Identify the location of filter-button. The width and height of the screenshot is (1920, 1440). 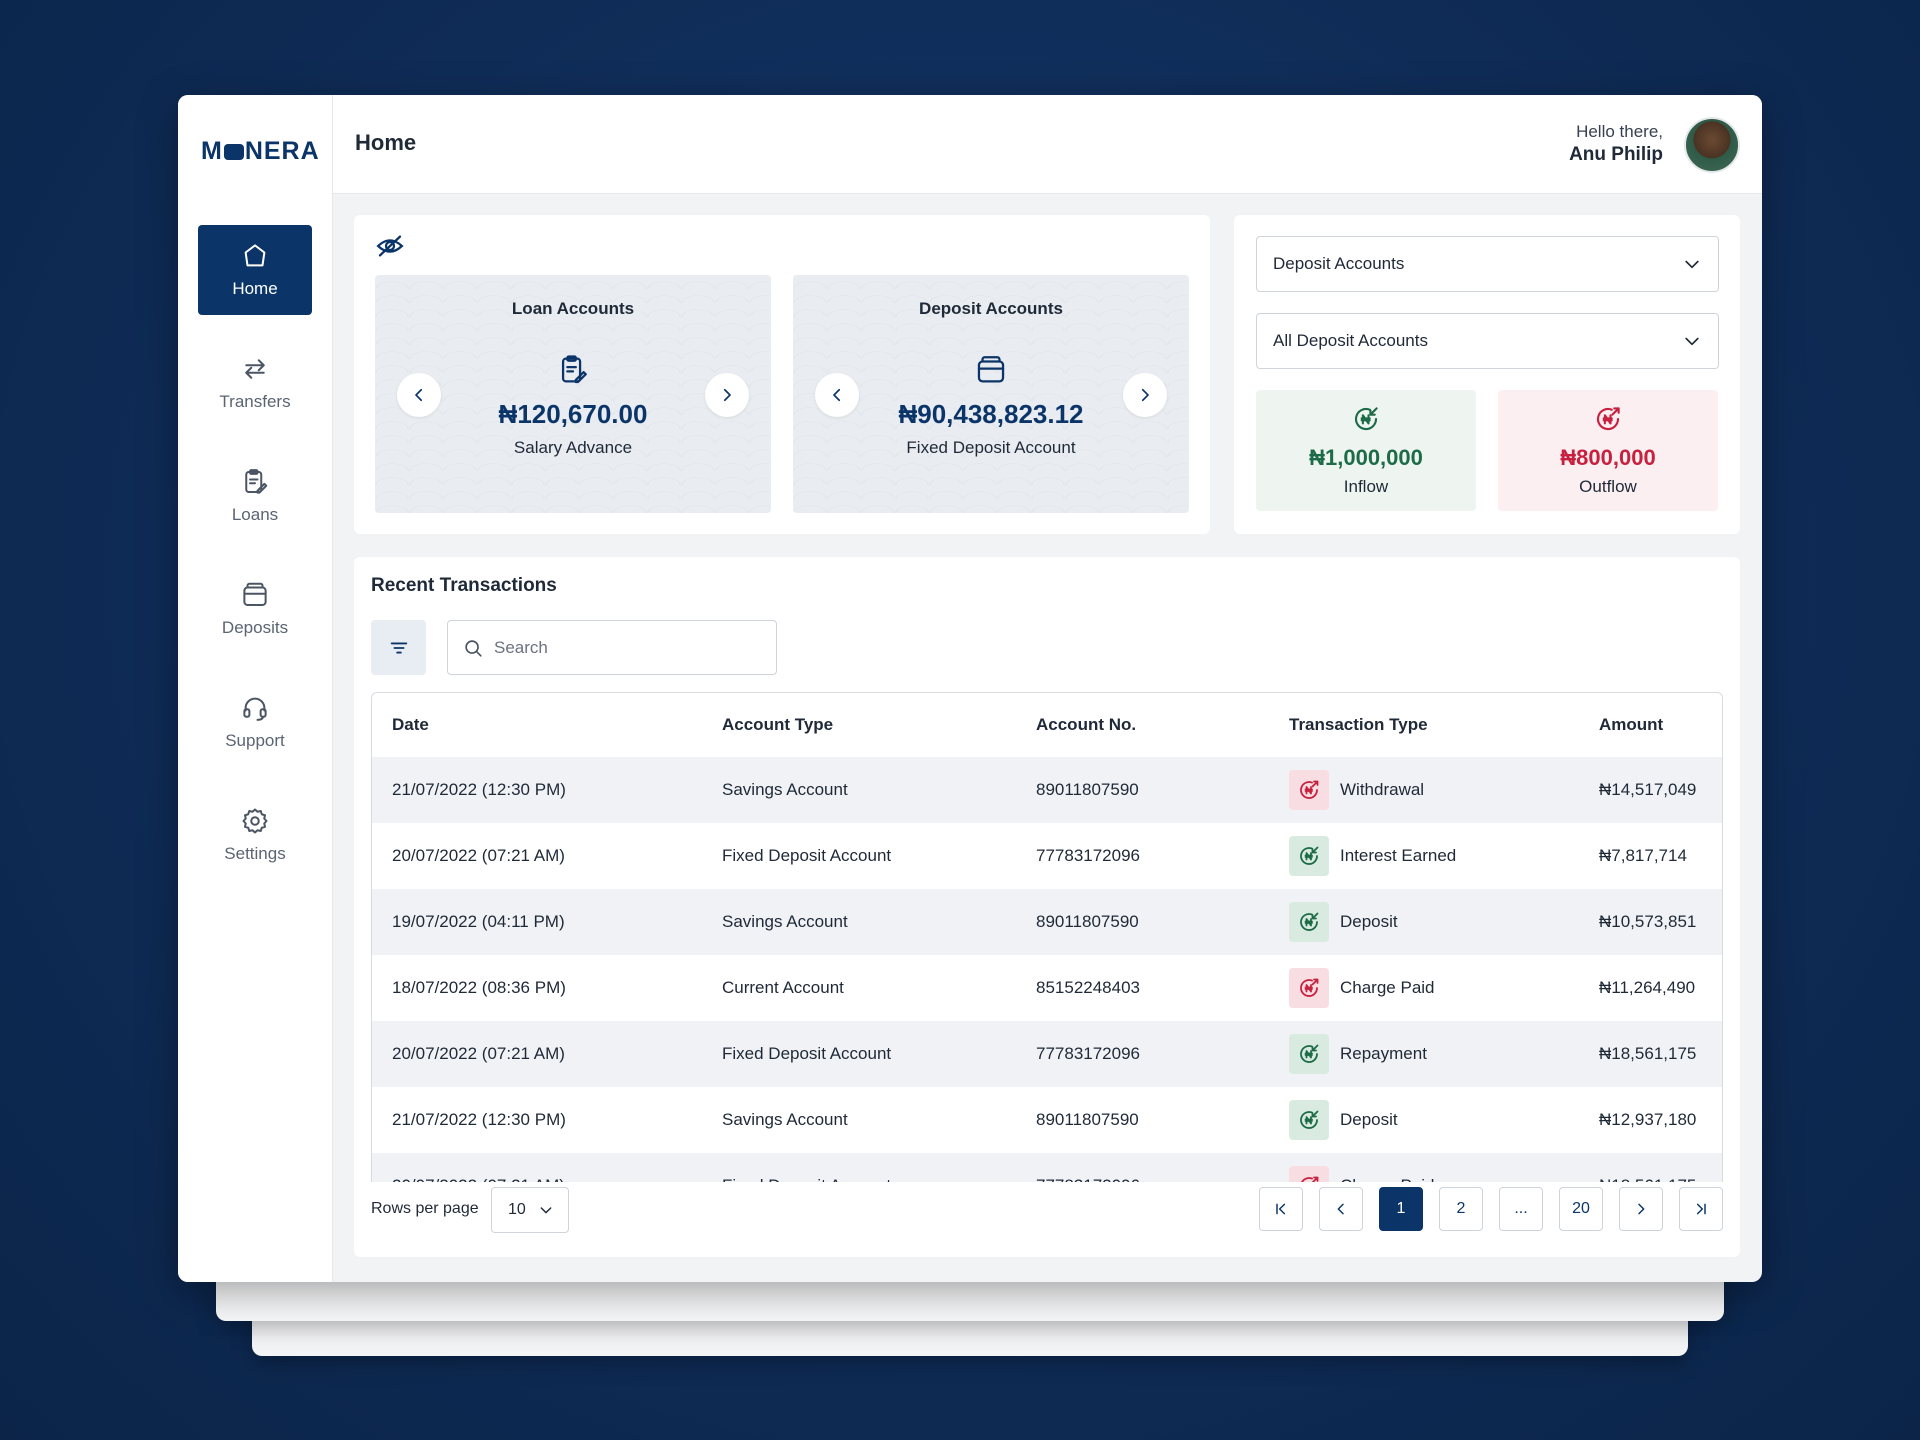
(398, 647).